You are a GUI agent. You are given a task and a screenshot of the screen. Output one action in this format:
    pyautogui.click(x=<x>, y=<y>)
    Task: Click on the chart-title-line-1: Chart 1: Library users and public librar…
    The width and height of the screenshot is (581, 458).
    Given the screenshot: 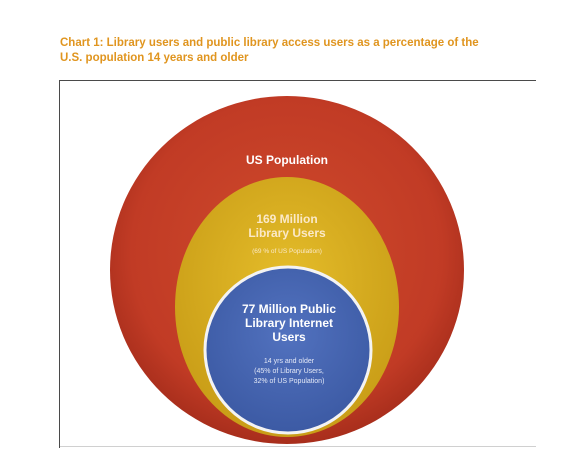 What is the action you would take?
    pyautogui.click(x=269, y=43)
    